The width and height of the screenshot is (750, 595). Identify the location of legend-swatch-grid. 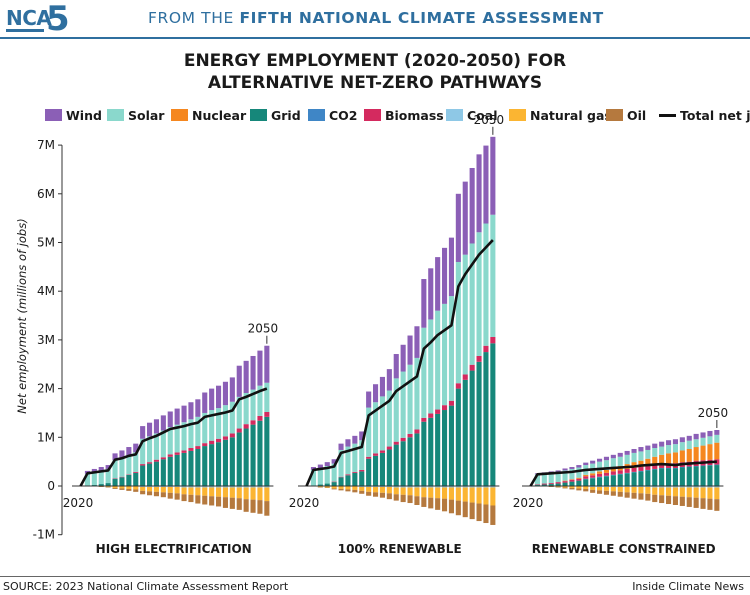
(258, 115).